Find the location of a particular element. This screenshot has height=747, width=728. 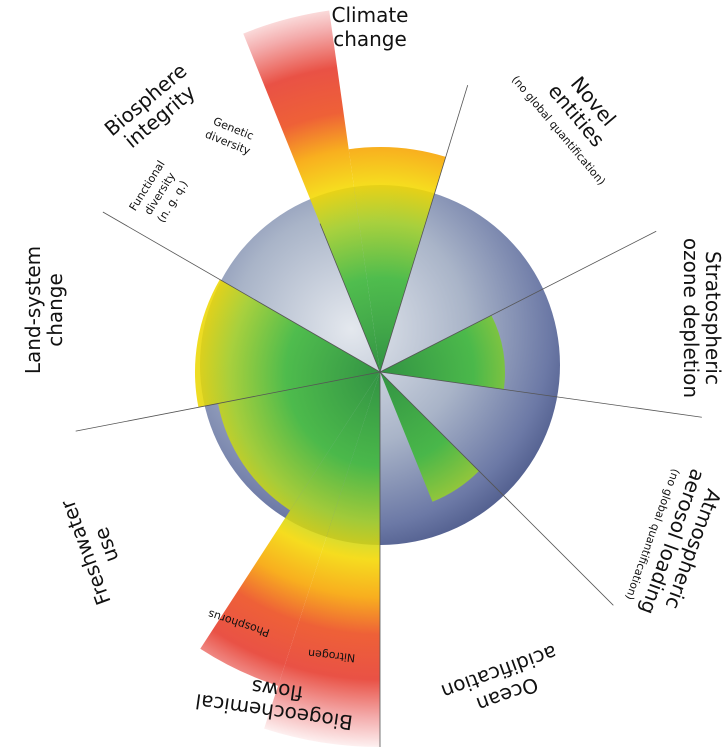

ozone-label: Stratospheric ozone depletion is located at coordinates (702, 318).